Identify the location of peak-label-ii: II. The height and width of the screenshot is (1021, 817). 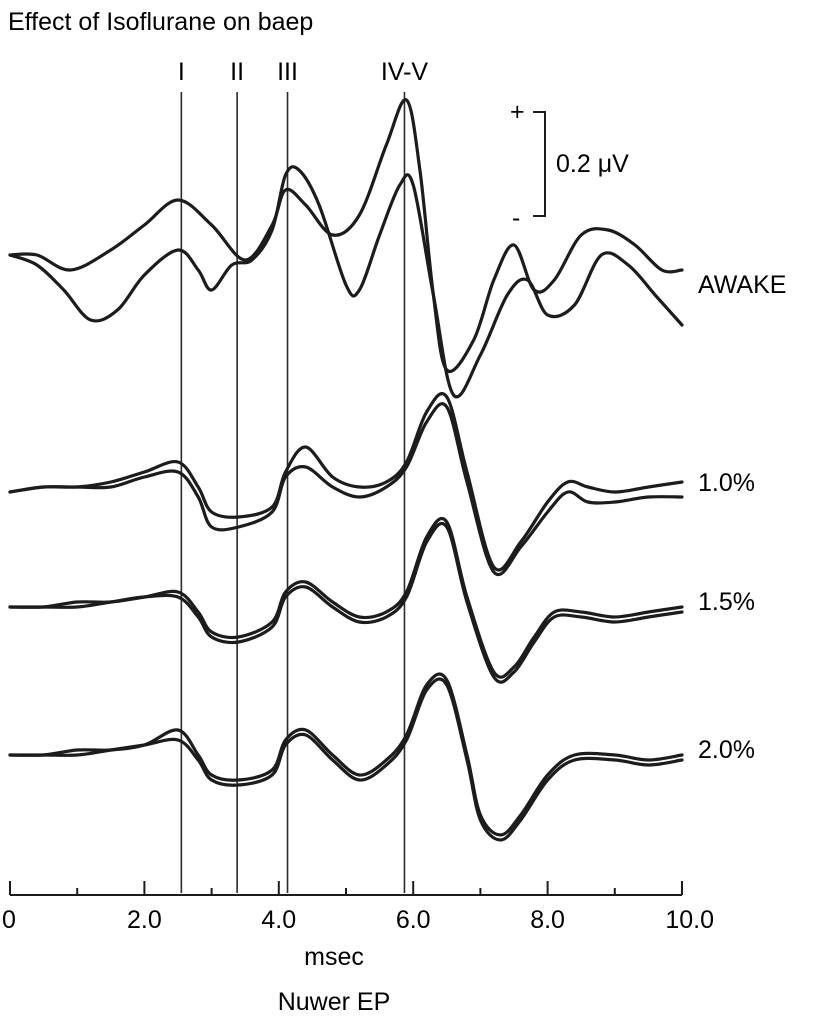
(237, 72).